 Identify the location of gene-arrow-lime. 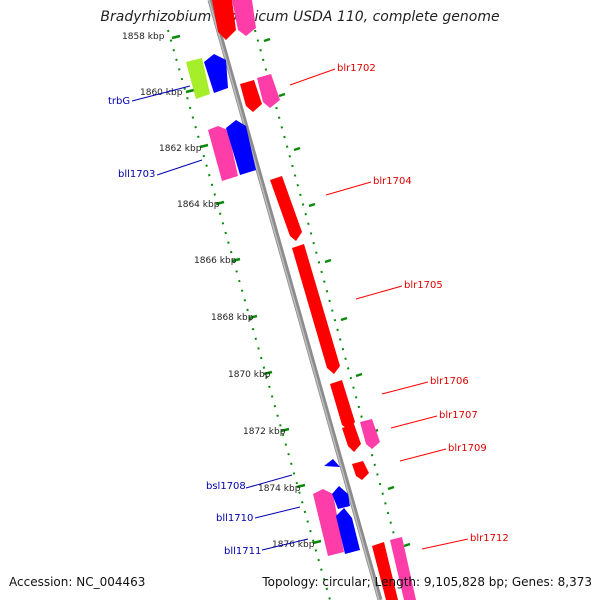
(198, 78).